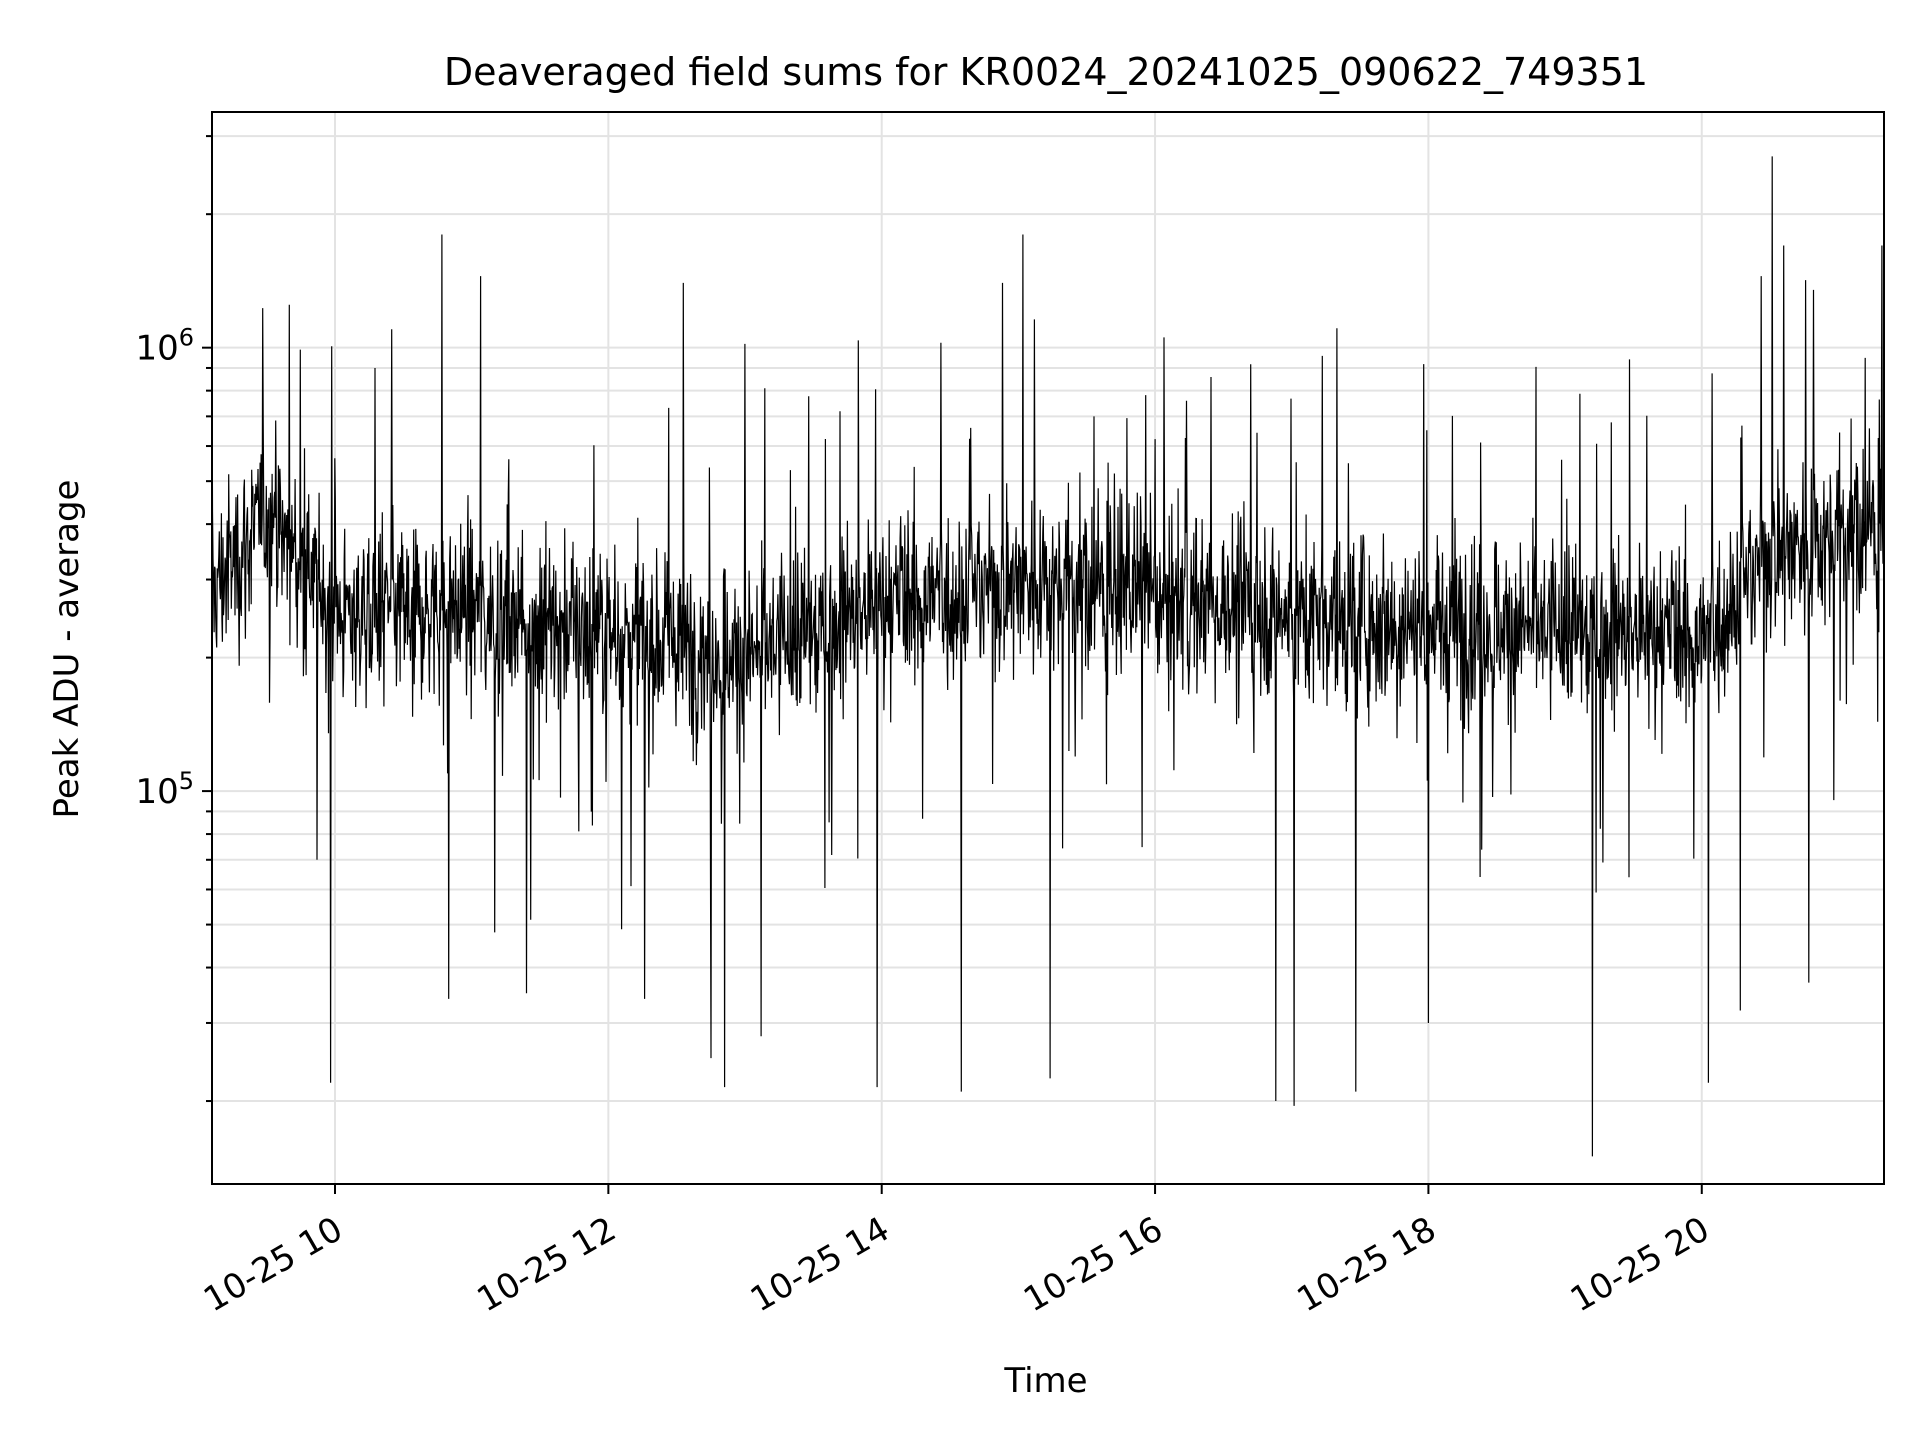 Image resolution: width=1920 pixels, height=1444 pixels. I want to click on x-axis-label: Time, so click(1045, 1381).